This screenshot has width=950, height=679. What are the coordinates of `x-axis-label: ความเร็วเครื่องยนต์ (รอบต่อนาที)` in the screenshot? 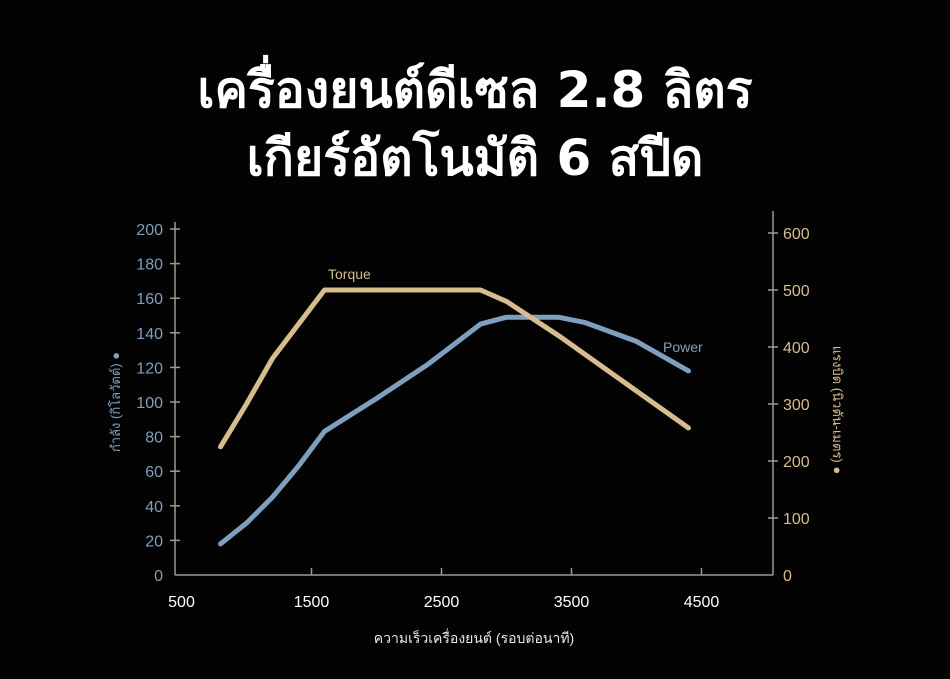 It's located at (474, 637).